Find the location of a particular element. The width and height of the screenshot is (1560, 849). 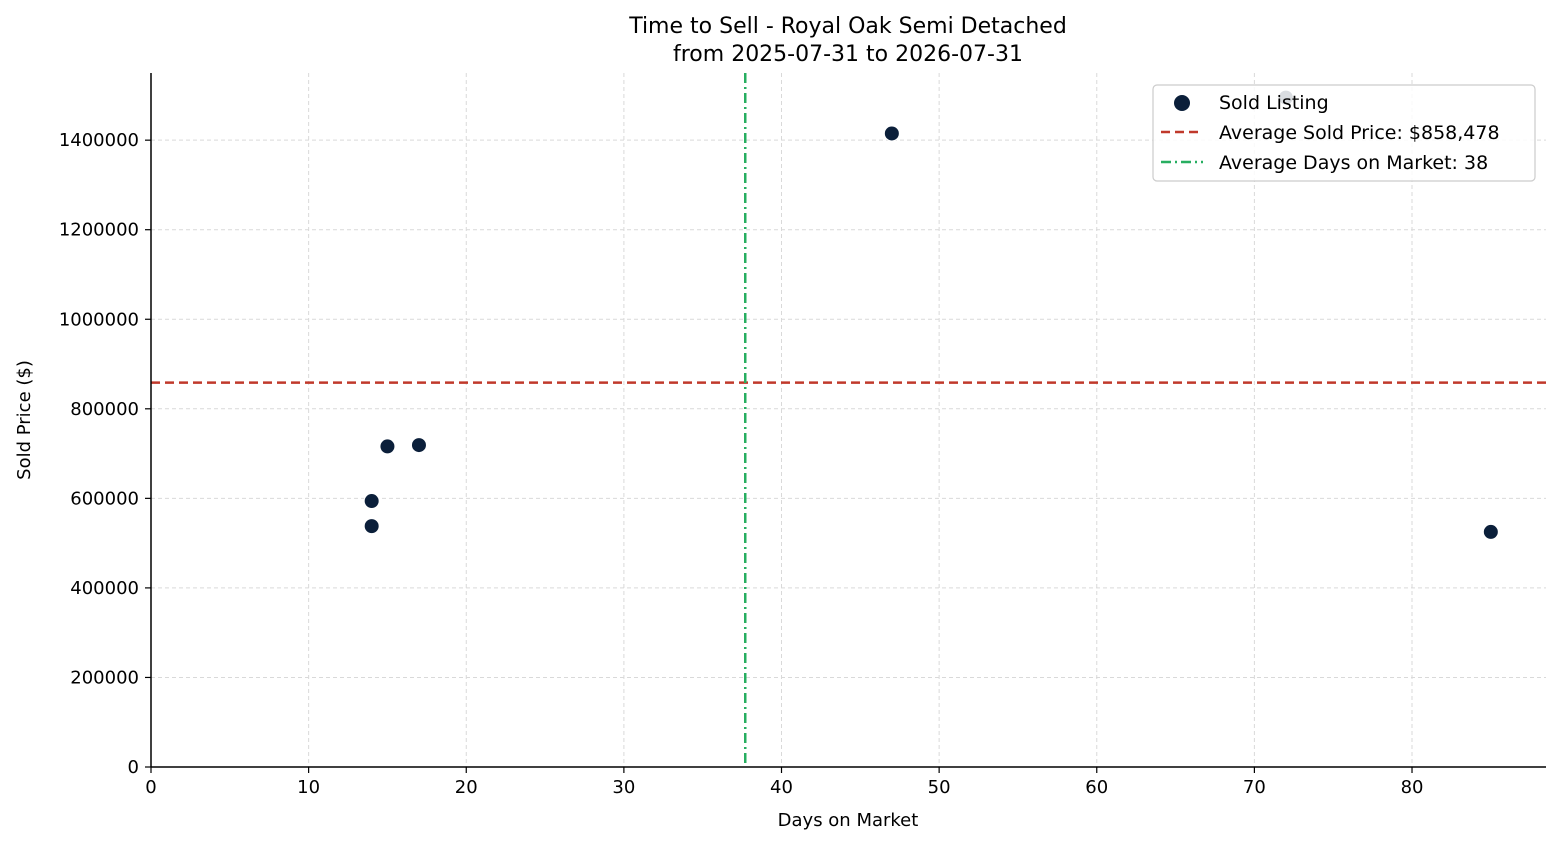

chart-title-line1: Time to Sell - Royal Oak Semi Detached is located at coordinates (847, 26).